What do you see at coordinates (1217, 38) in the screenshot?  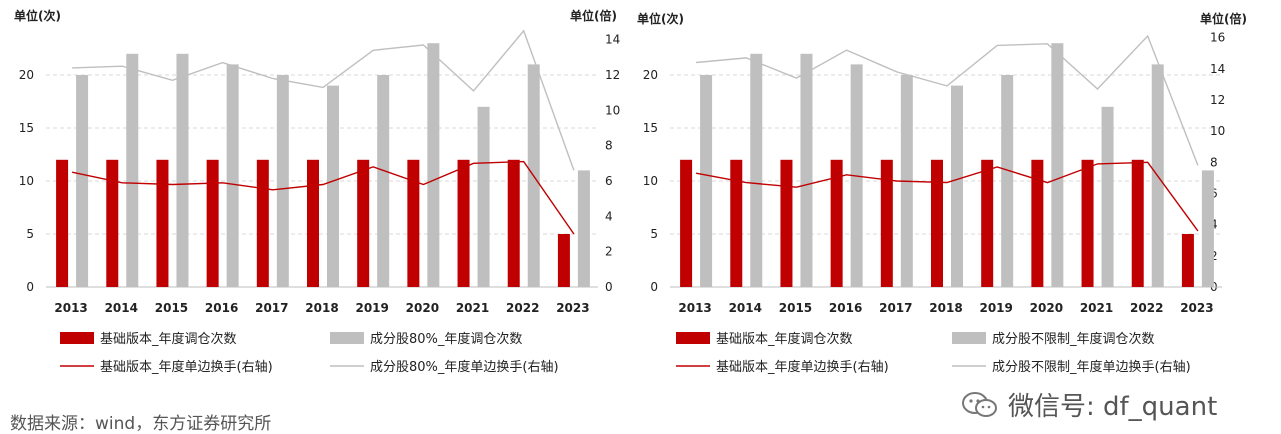 I see `y2-tick-label: 16` at bounding box center [1217, 38].